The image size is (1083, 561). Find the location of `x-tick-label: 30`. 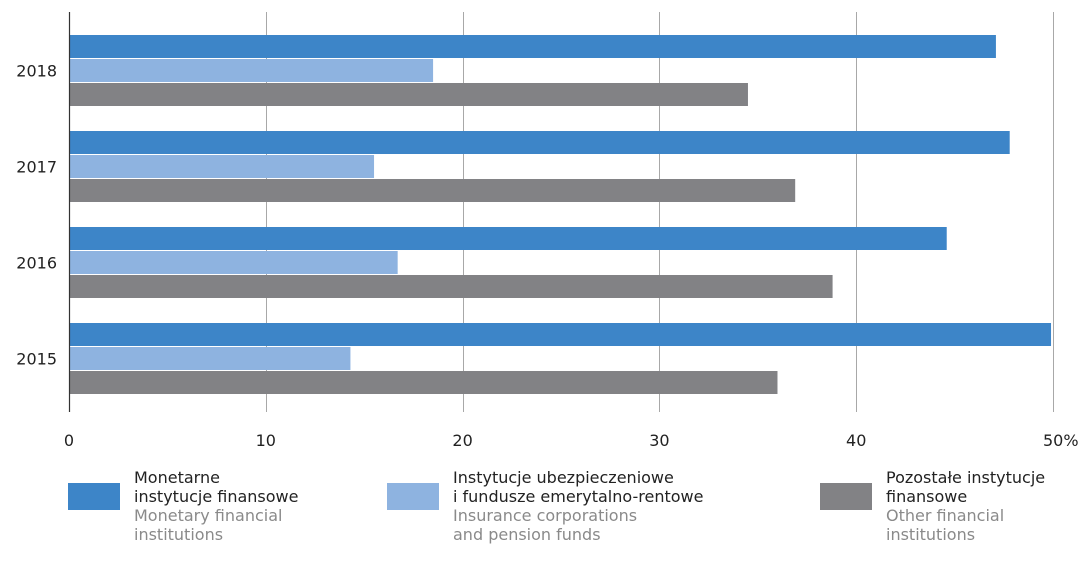

x-tick-label: 30 is located at coordinates (659, 440).